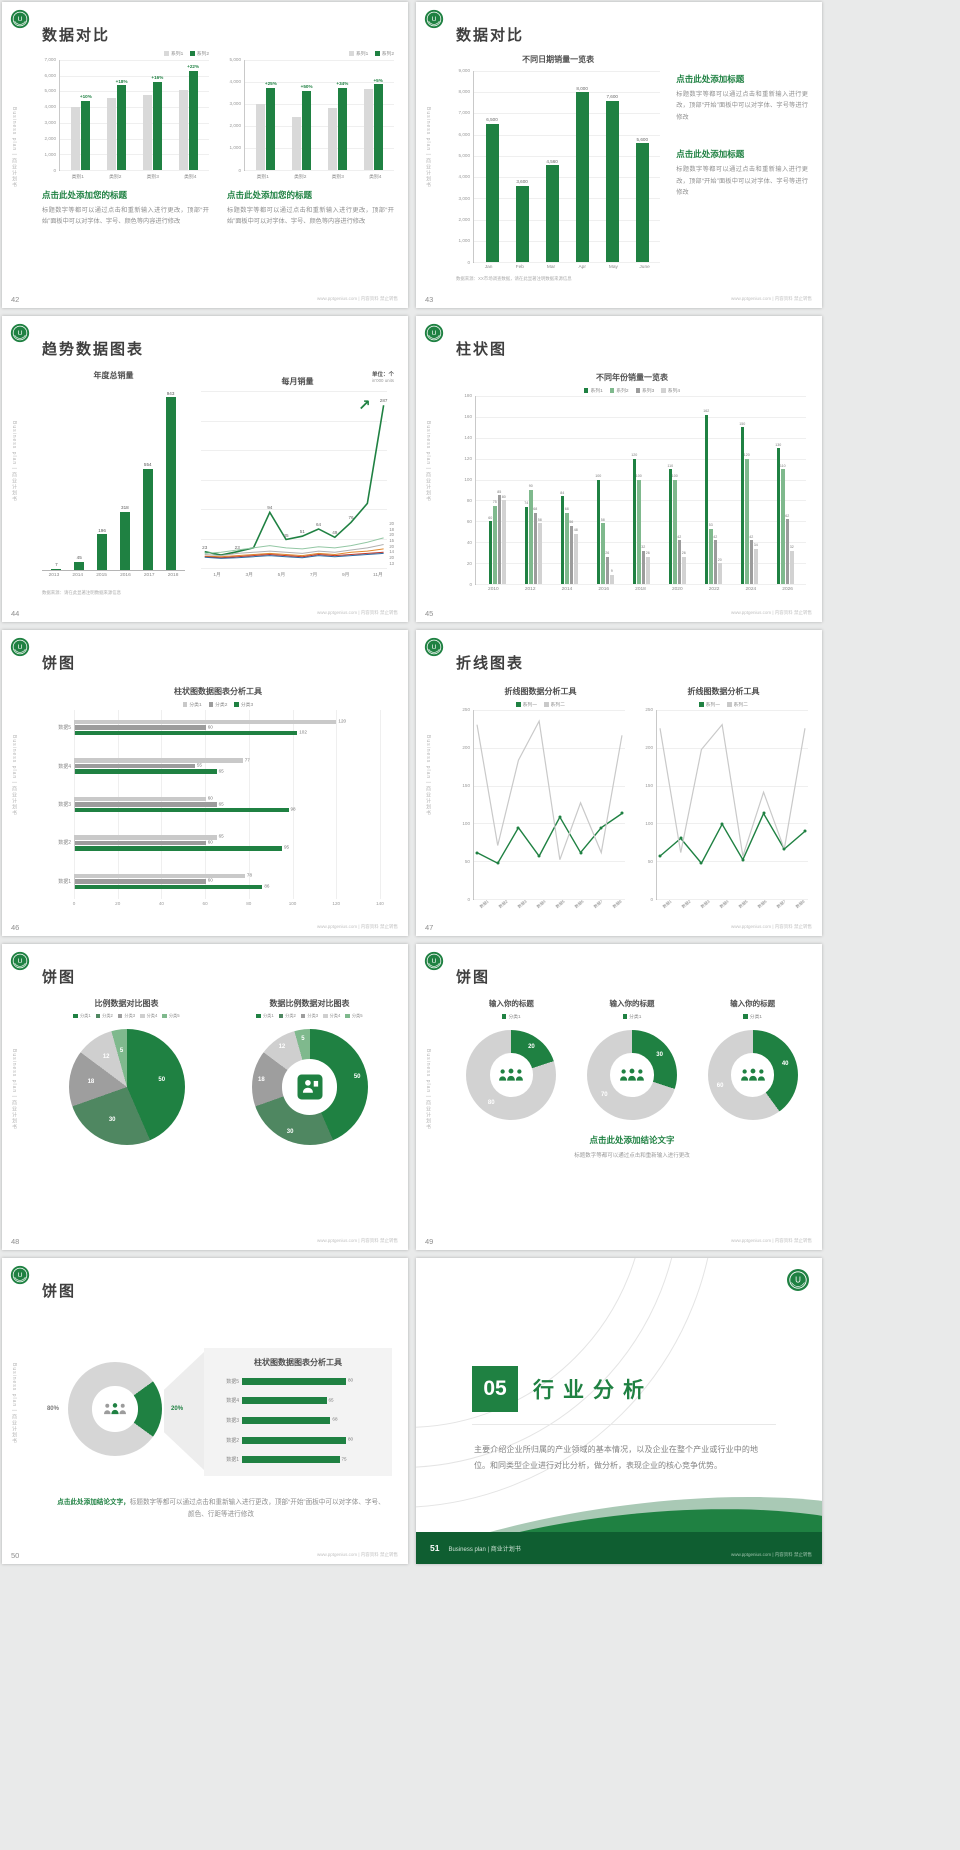  What do you see at coordinates (632, 1059) in the screenshot?
I see `donut-group: 输入你的标题 分类1 30 70` at bounding box center [632, 1059].